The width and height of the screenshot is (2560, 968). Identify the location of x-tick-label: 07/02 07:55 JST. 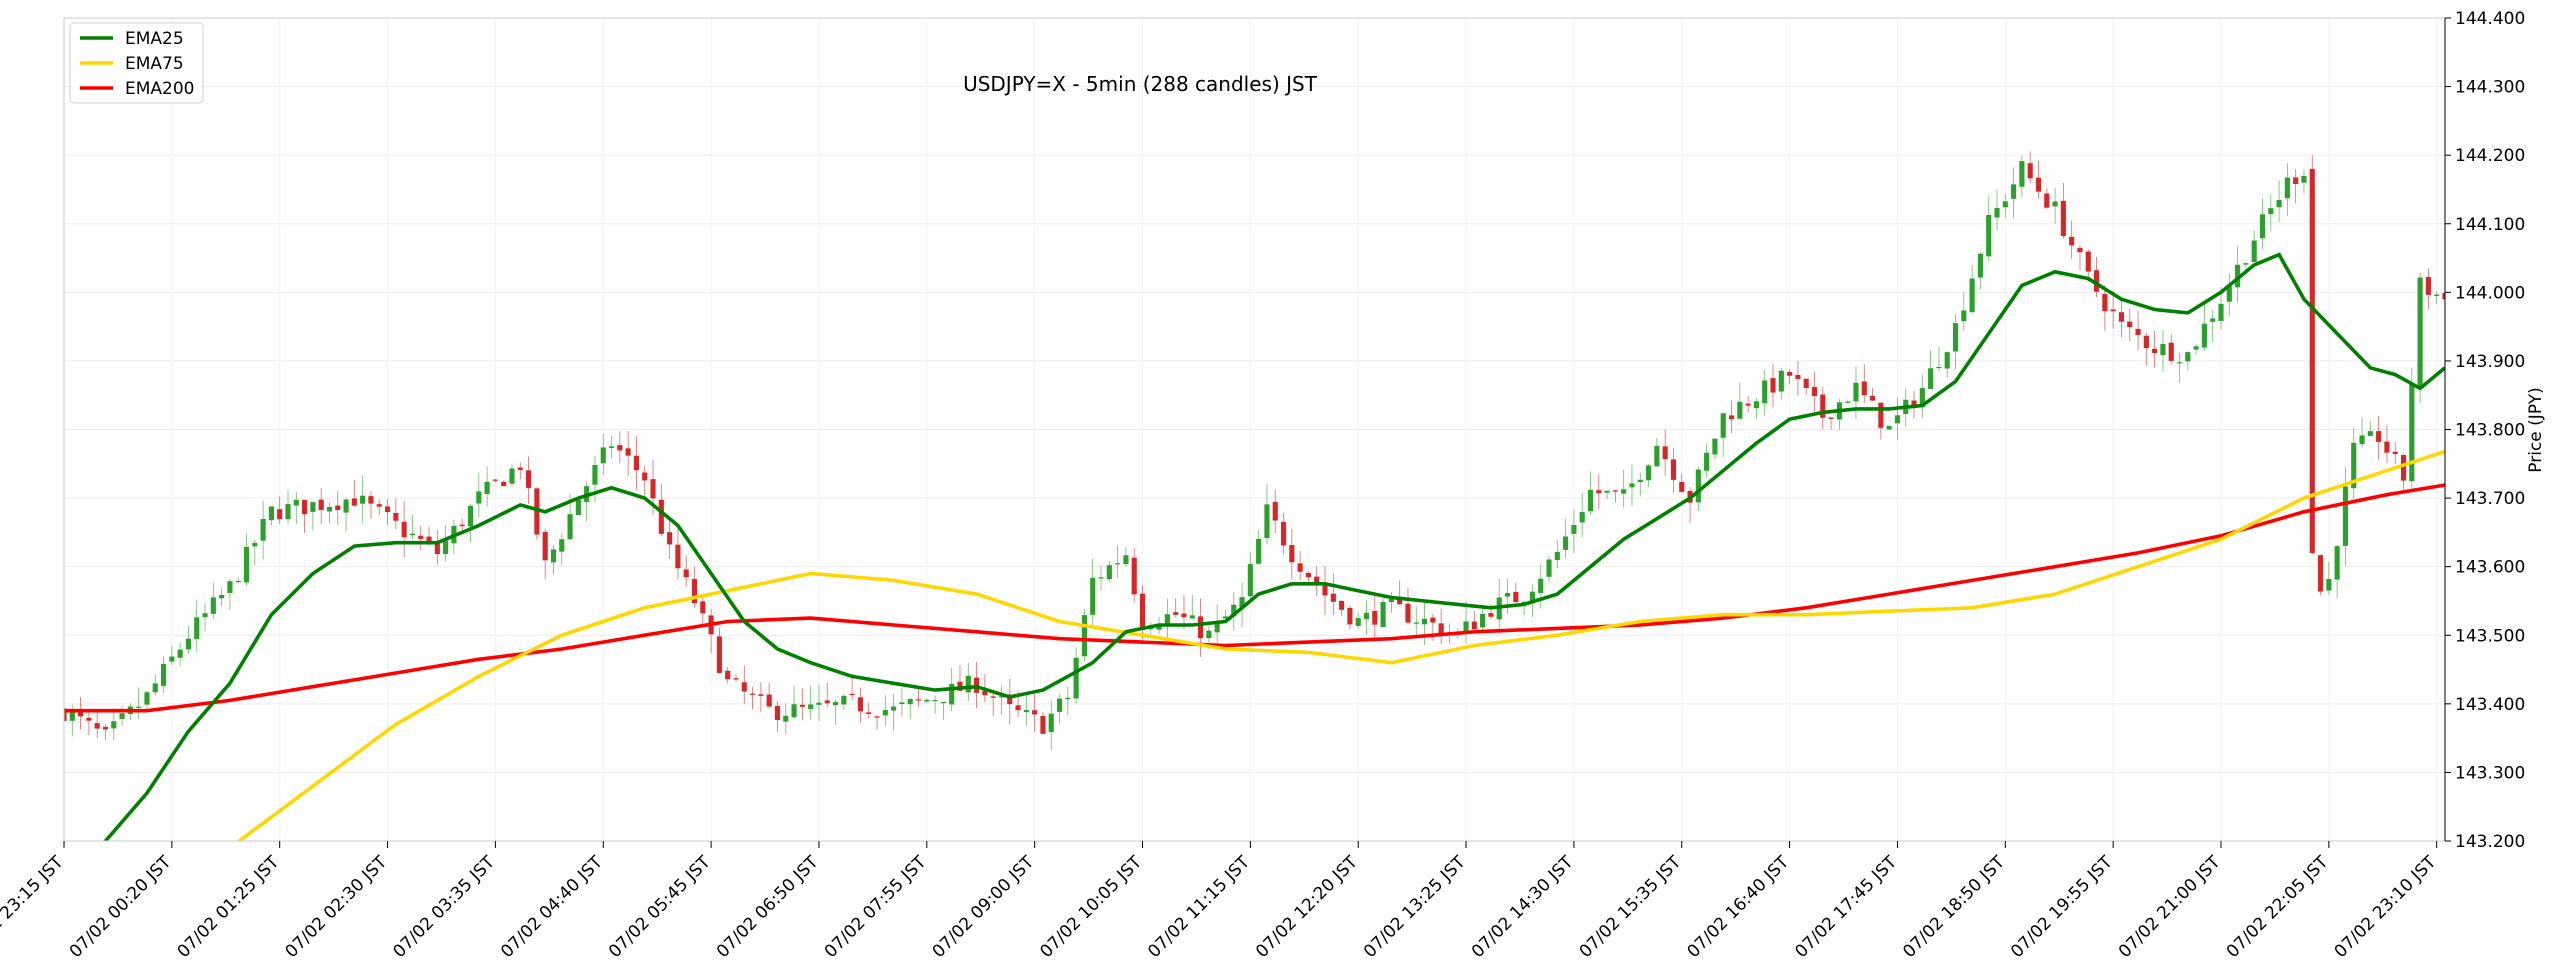
(876, 907).